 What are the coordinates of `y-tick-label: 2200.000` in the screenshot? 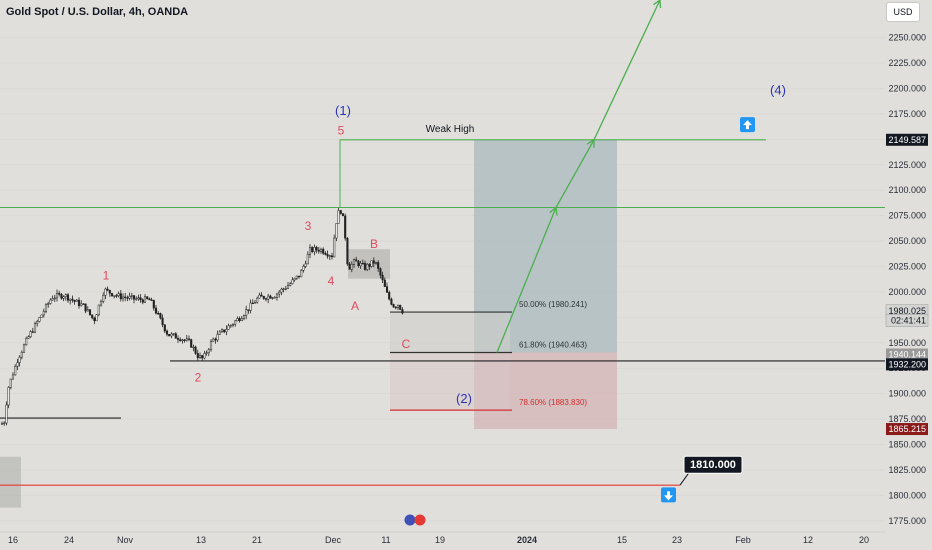 It's located at (907, 88).